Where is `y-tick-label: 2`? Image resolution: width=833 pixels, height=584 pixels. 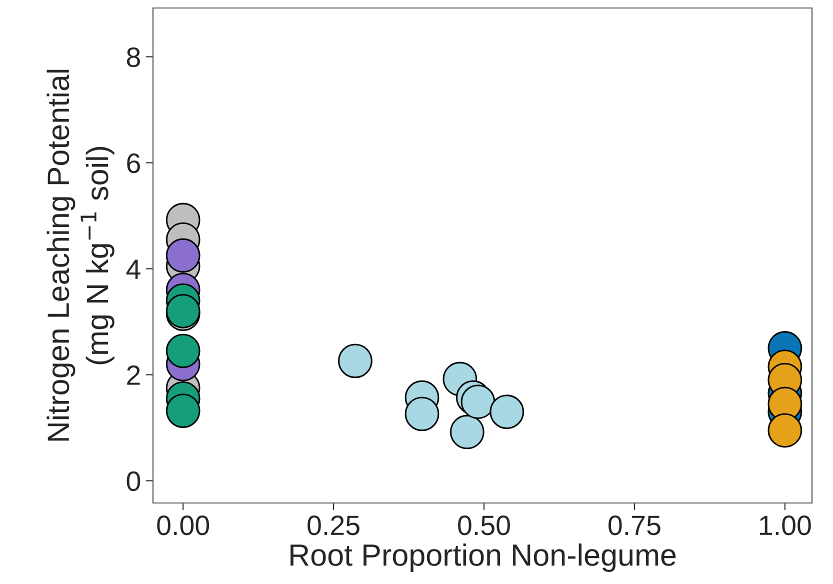
y-tick-label: 2 is located at coordinates (133, 375).